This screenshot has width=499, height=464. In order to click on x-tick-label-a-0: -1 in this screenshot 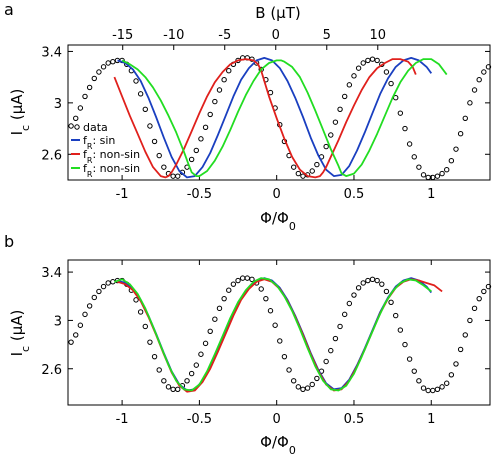, I will do `click(122, 194)`.